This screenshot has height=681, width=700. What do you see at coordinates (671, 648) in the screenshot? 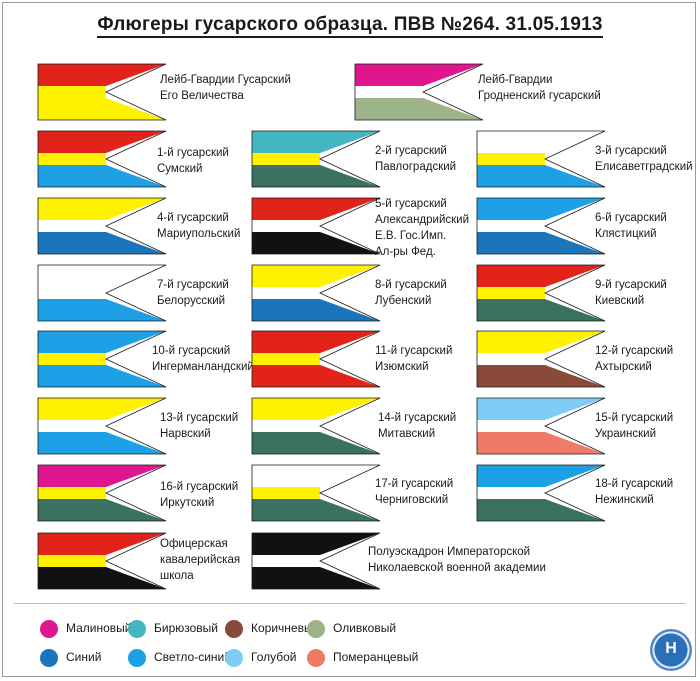
I see `emblem-letter: Н` at bounding box center [671, 648].